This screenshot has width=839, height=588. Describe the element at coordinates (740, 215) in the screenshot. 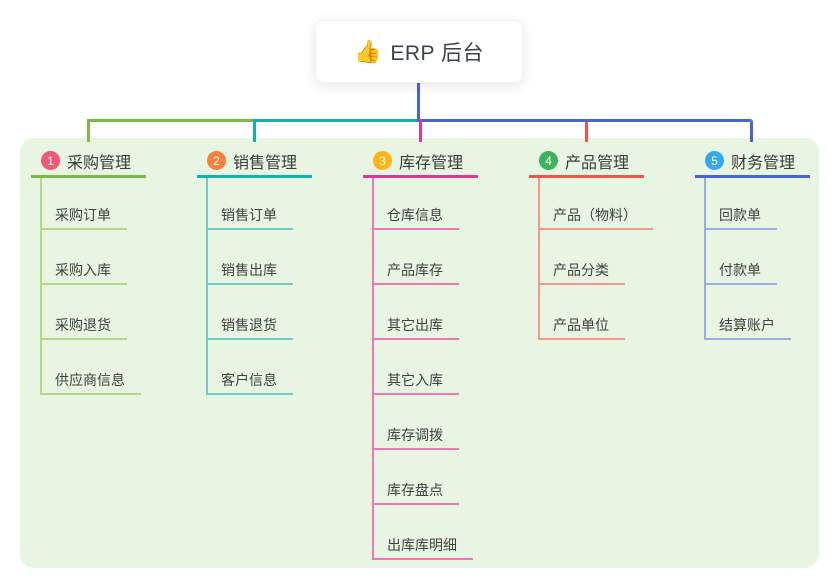

I see `child-node-label: 回款单` at that location.